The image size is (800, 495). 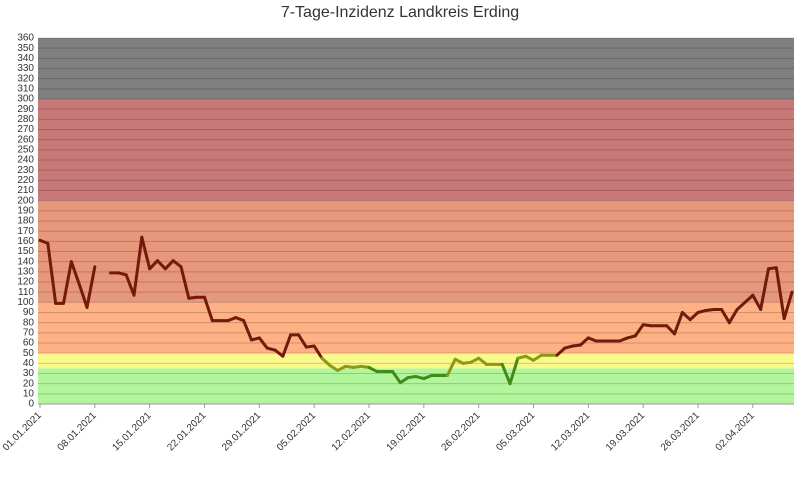 I want to click on y-tick-label: 340, so click(x=25, y=58).